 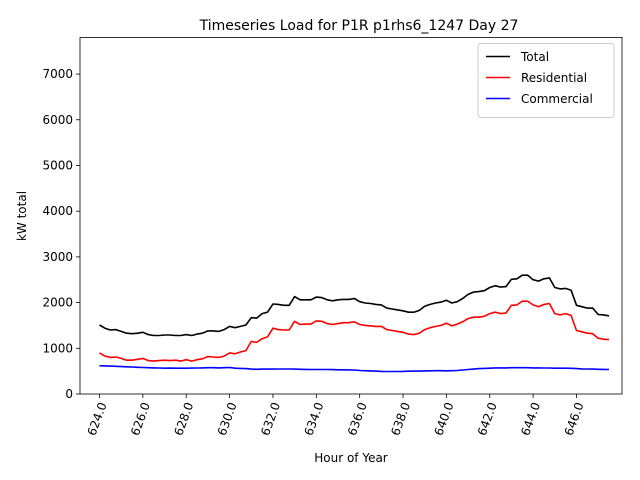 I want to click on x-tick-label: 638.0, so click(x=400, y=418).